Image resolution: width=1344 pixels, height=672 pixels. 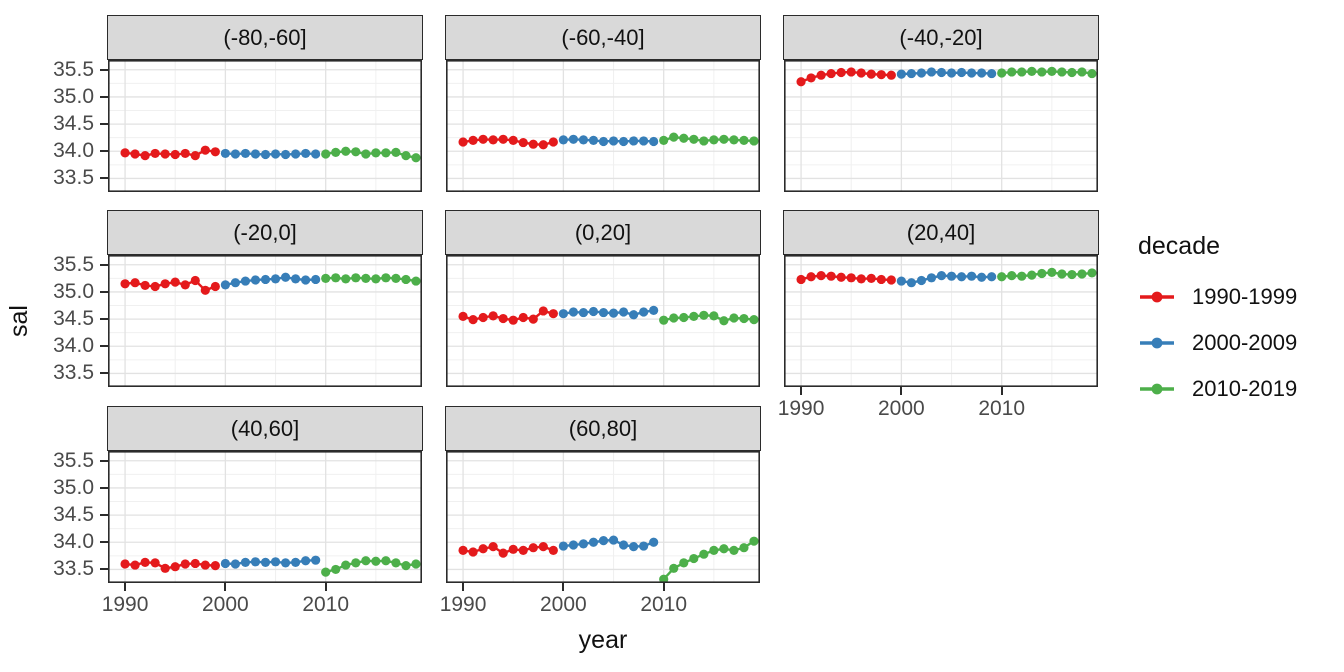 What do you see at coordinates (603, 640) in the screenshot?
I see `x-axis-title: year` at bounding box center [603, 640].